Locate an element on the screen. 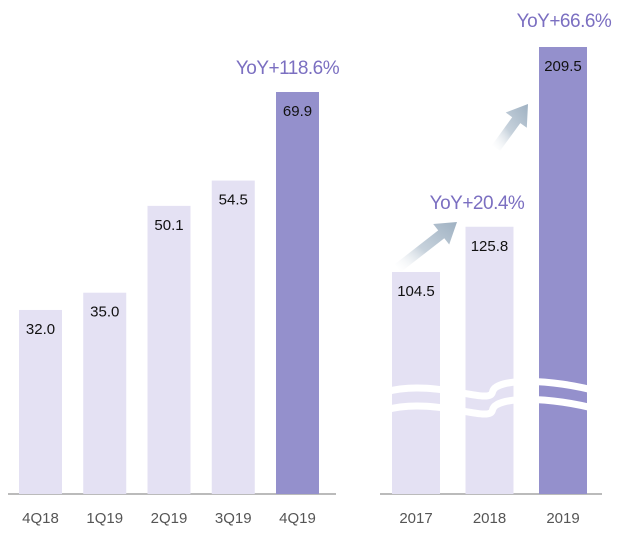  tick-label-1Q19: 1Q19 is located at coordinates (104, 518).